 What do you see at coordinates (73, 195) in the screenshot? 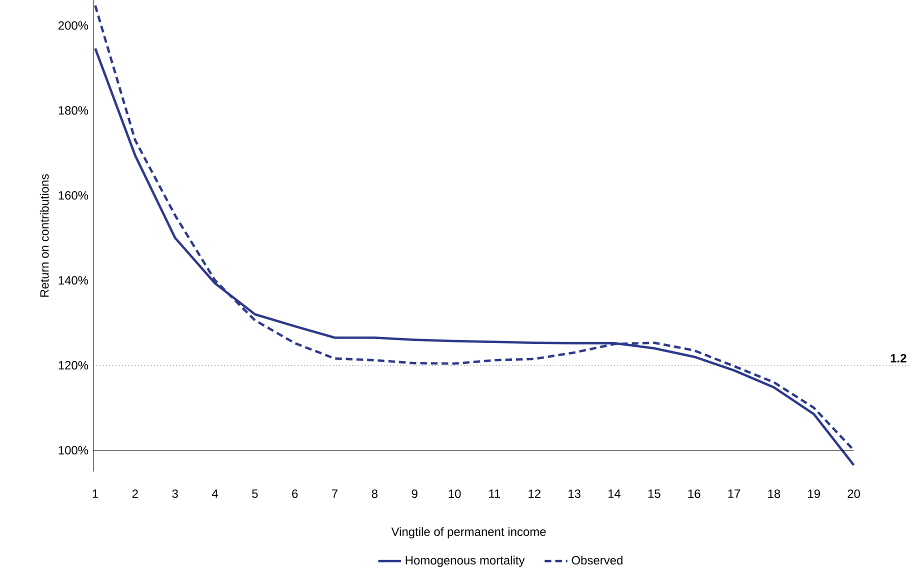
I see `y-tick-label: 160%` at bounding box center [73, 195].